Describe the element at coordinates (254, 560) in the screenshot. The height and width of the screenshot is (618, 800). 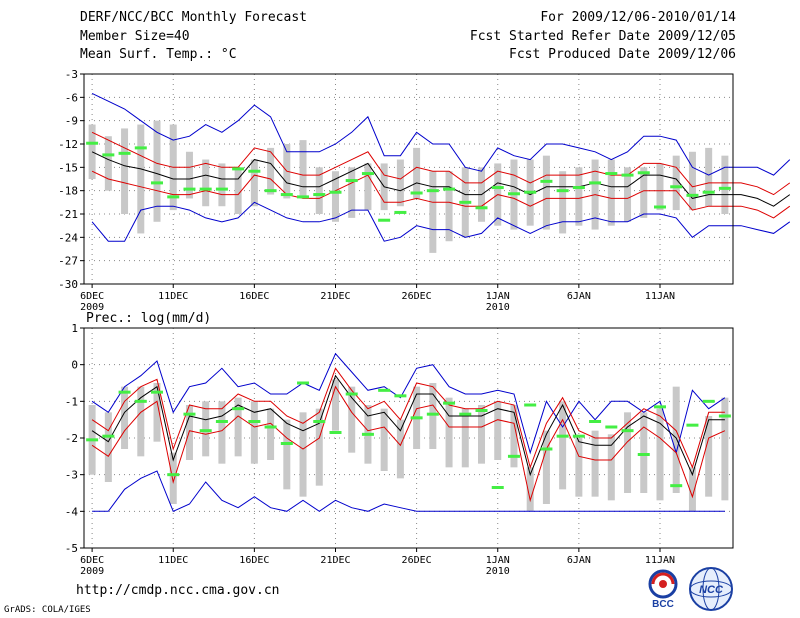
I see `x-tick-label: 16DEC` at that location.